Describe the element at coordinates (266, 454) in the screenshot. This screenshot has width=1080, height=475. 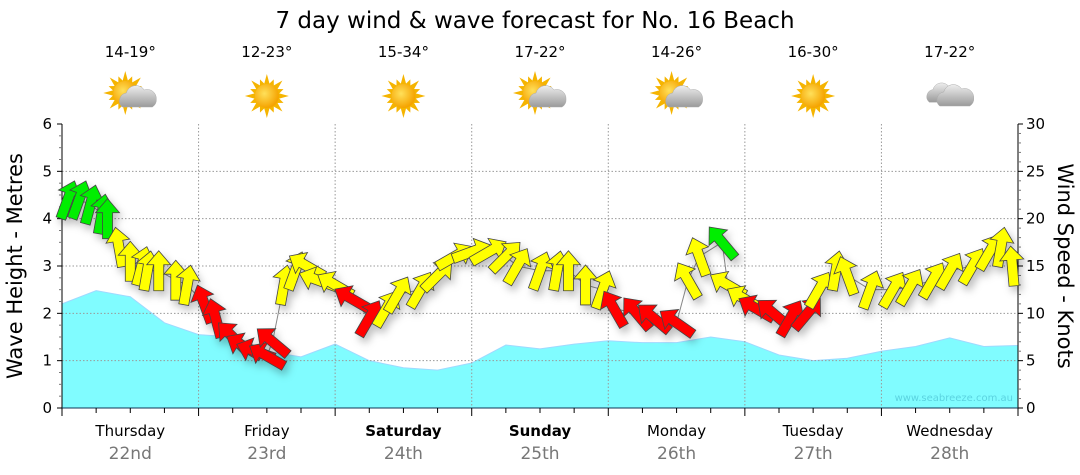
I see `x-date-label: 23rd` at that location.